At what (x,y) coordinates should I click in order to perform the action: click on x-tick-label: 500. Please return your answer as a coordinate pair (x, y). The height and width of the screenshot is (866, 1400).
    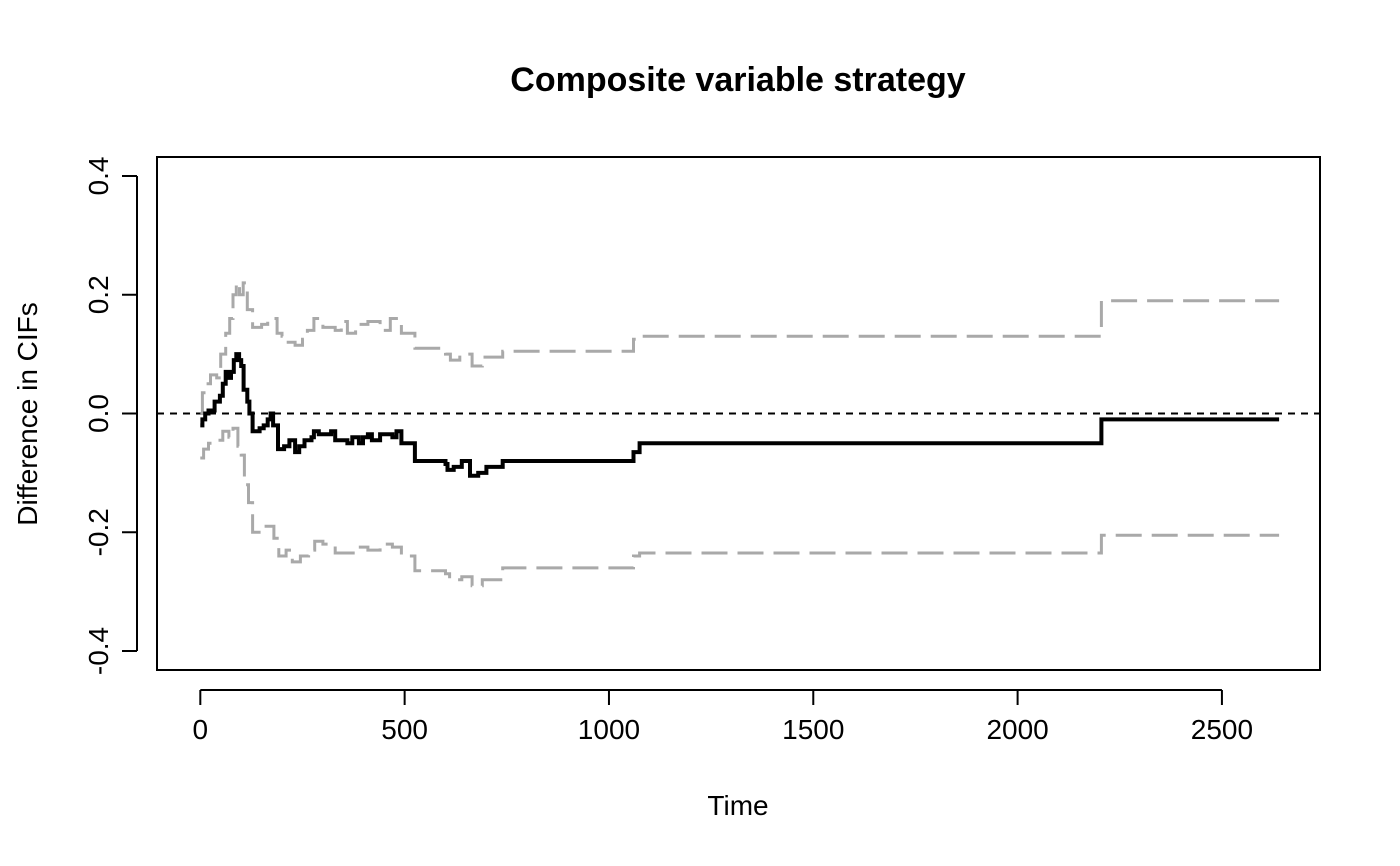
    Looking at the image, I should click on (404, 729).